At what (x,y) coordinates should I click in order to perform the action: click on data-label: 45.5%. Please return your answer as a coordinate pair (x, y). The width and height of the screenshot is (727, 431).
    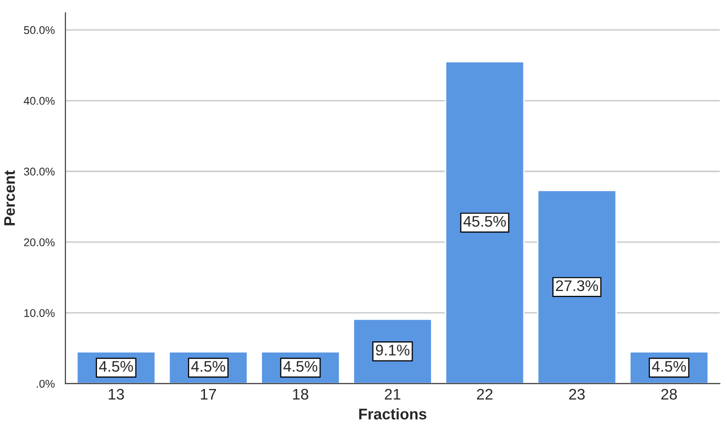
    Looking at the image, I should click on (484, 221).